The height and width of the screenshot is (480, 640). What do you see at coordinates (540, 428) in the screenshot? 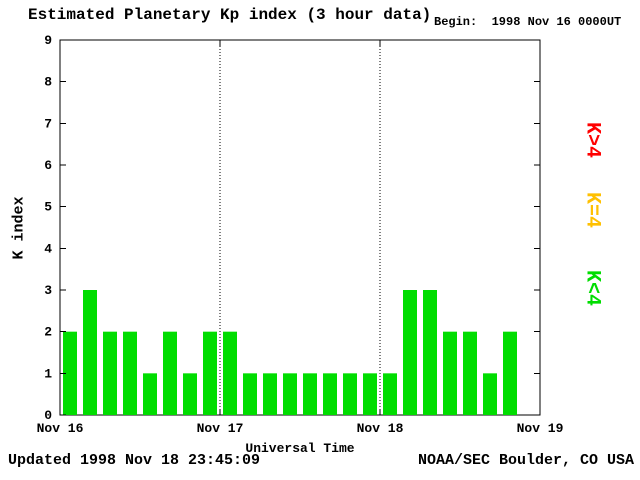
I see `x-tick-label: Nov 19` at bounding box center [540, 428].